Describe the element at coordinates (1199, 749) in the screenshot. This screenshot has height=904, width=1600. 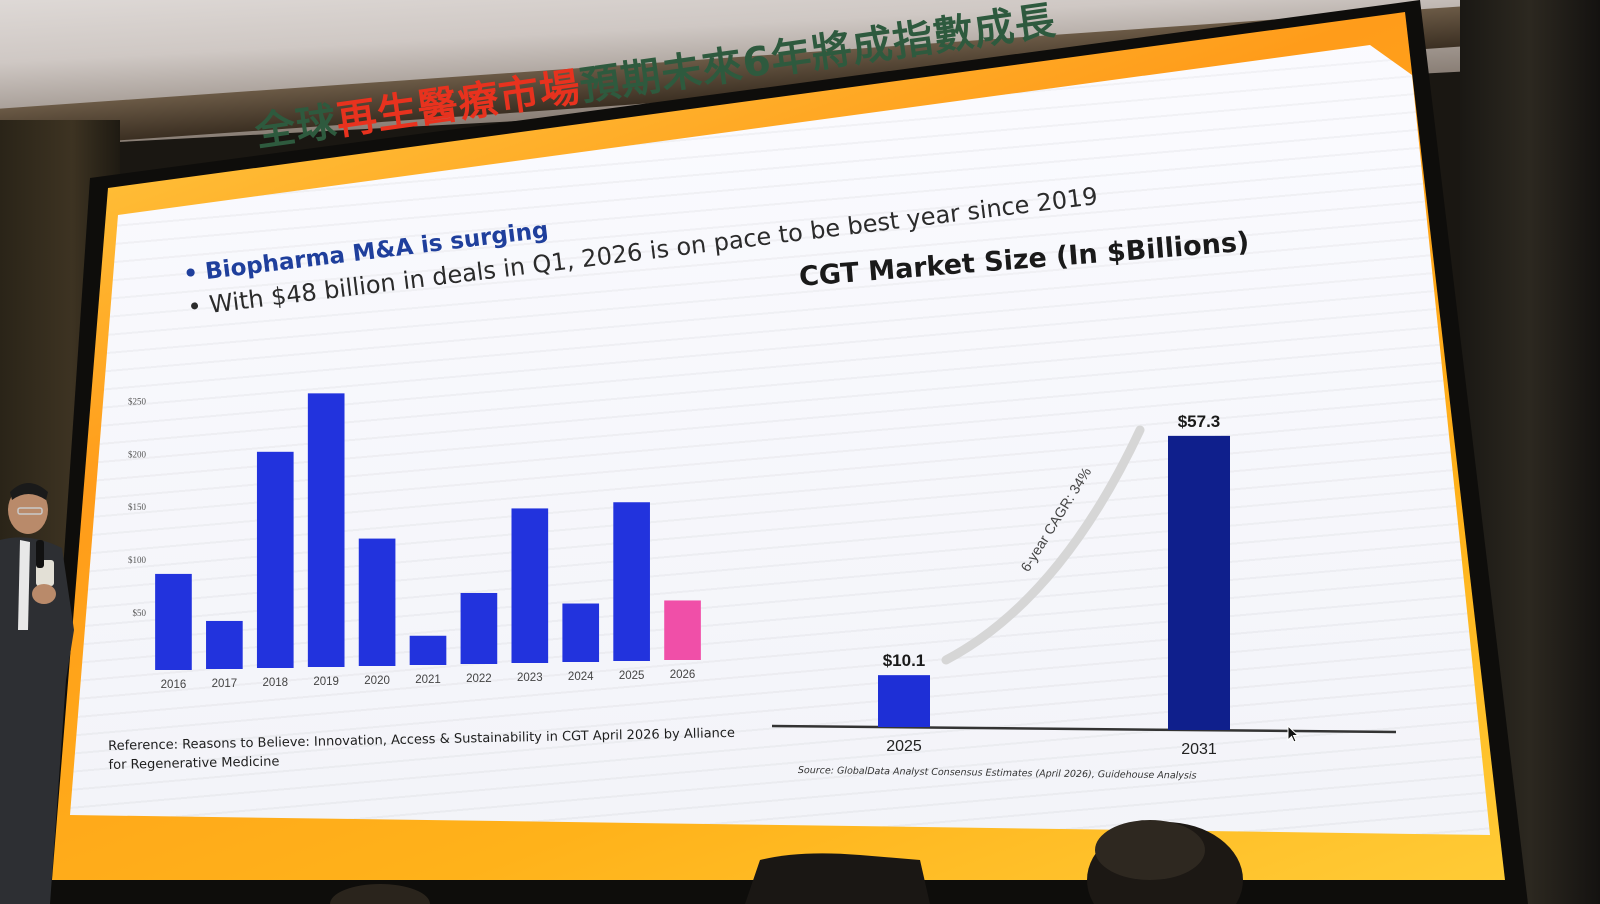
I see `chart2-x-tick-label: 2031` at that location.